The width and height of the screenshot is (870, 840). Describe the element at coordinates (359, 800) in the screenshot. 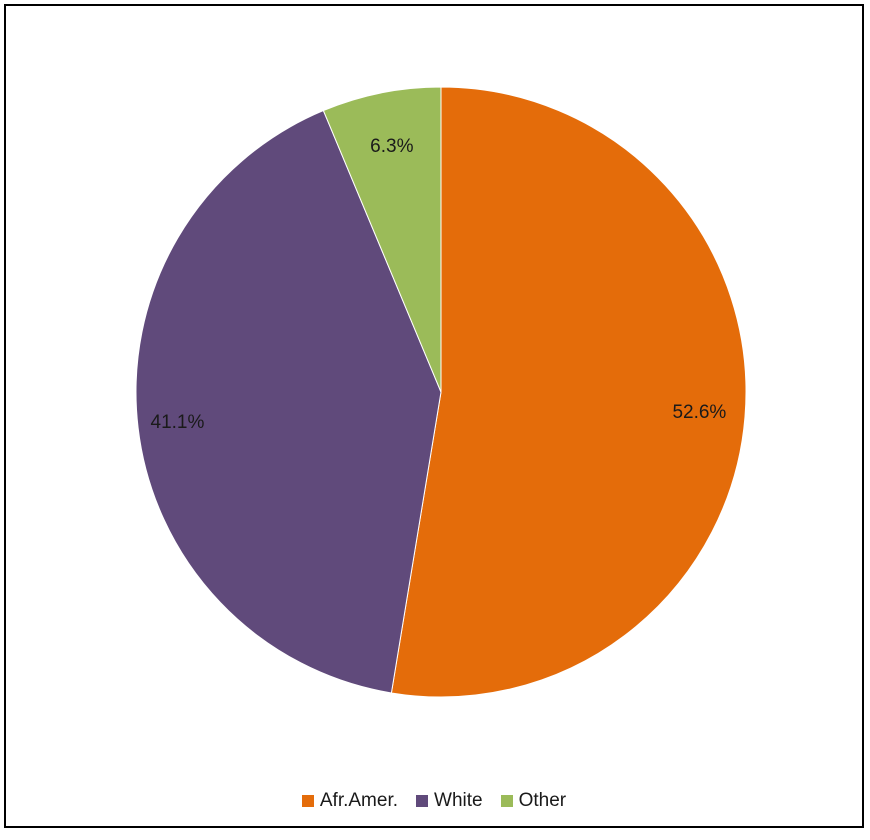

I see `legend-label: Afr.Amer.` at that location.